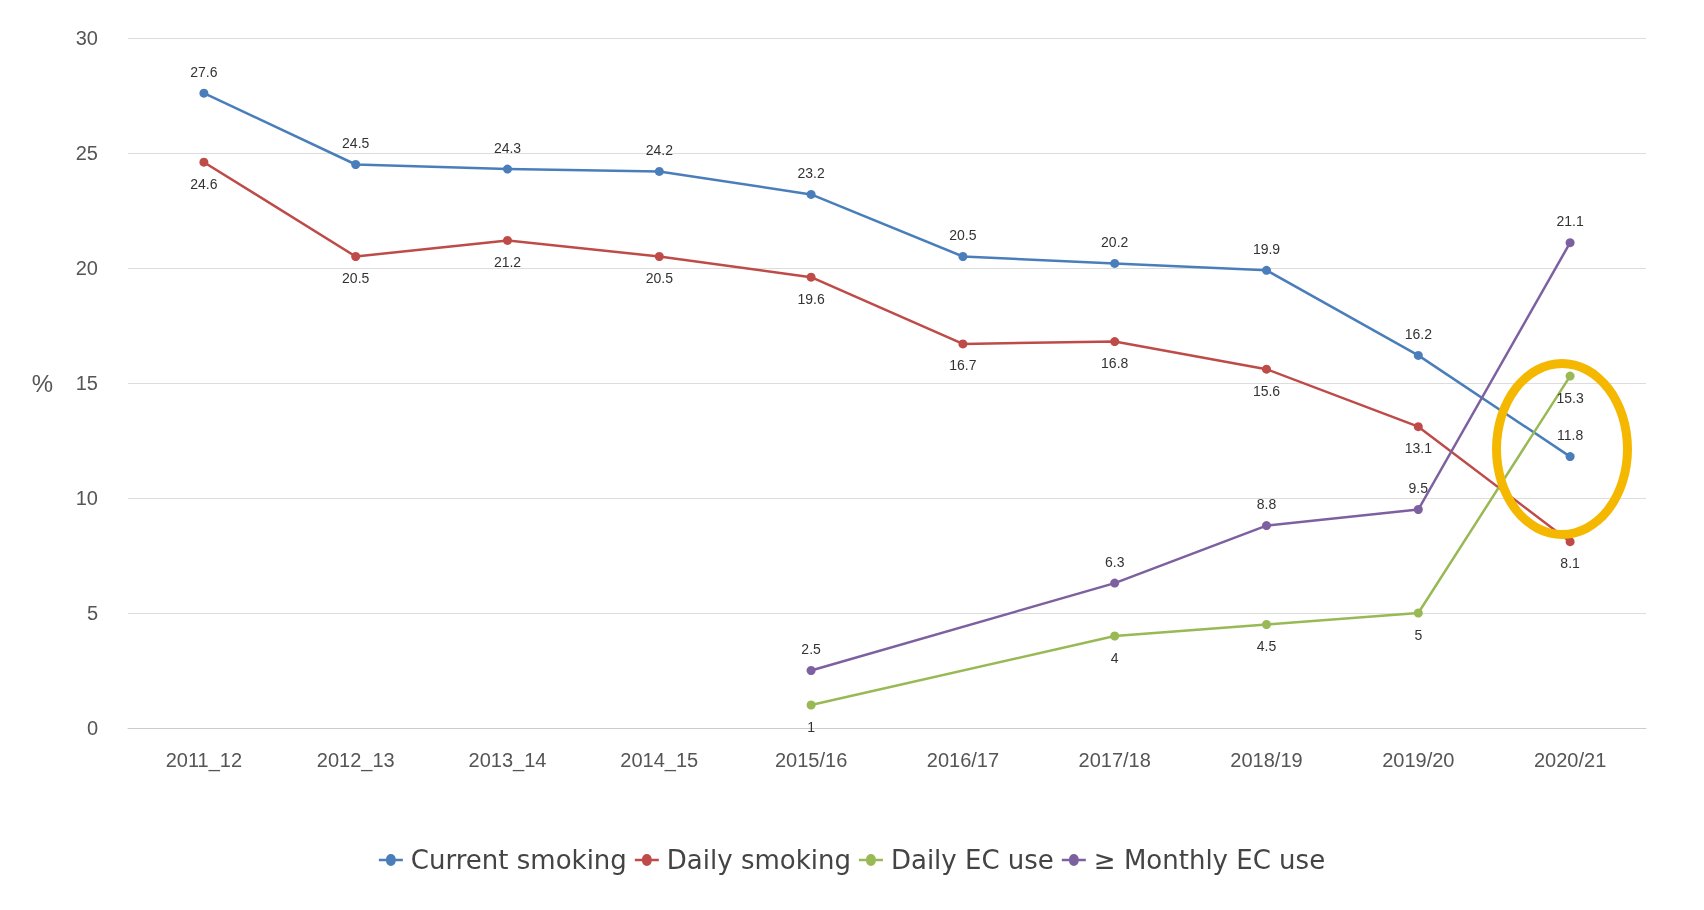 The width and height of the screenshot is (1704, 910). I want to click on x-tick-label: 2012_13, so click(355, 760).